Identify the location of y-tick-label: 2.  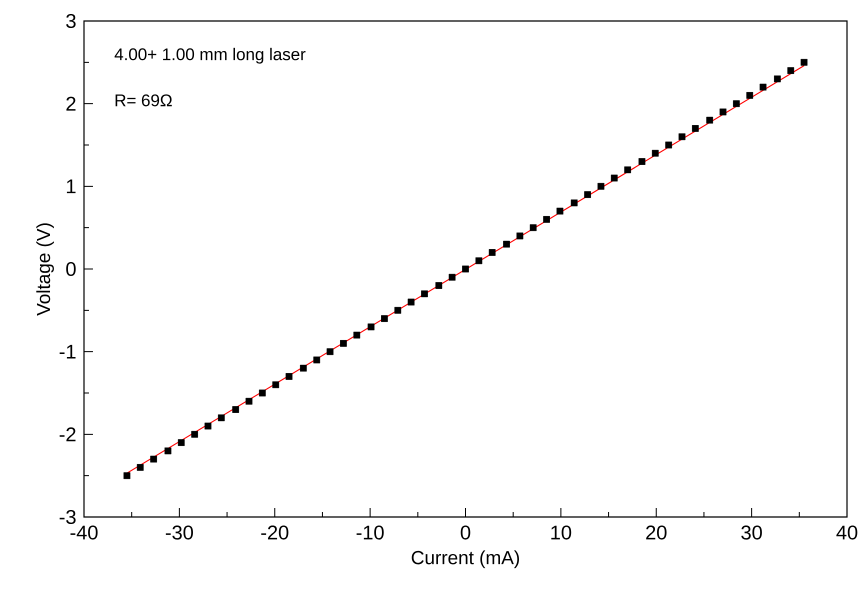
(71, 103).